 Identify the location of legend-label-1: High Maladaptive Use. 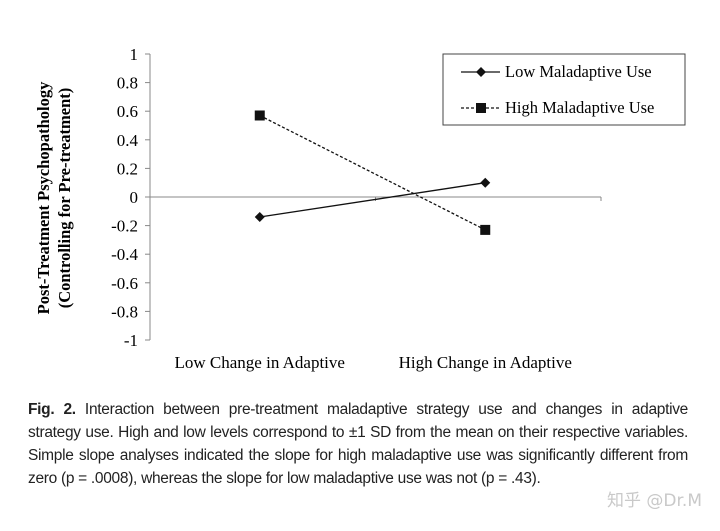
(579, 107).